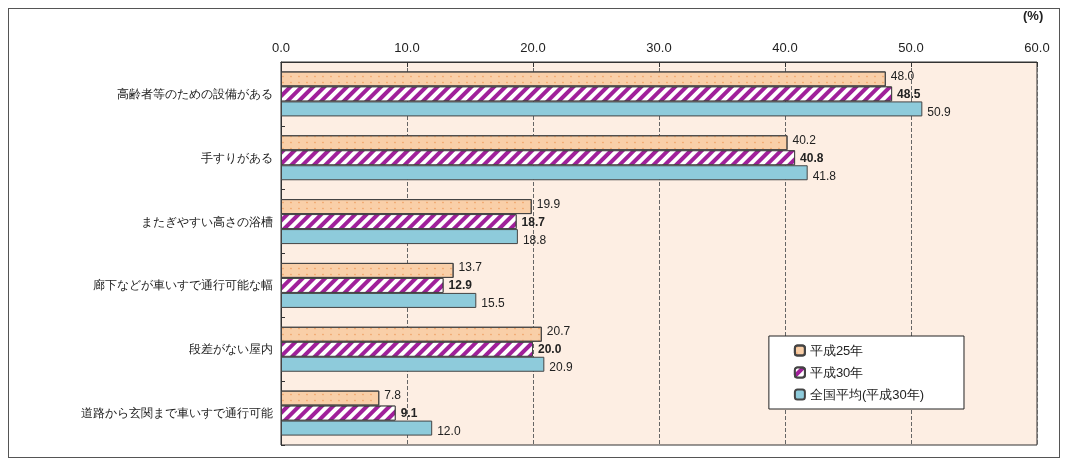 The height and width of the screenshot is (468, 1072). Describe the element at coordinates (207, 221) in the screenshot. I see `y-tick-label: またぎやすい高さの浴槽` at that location.